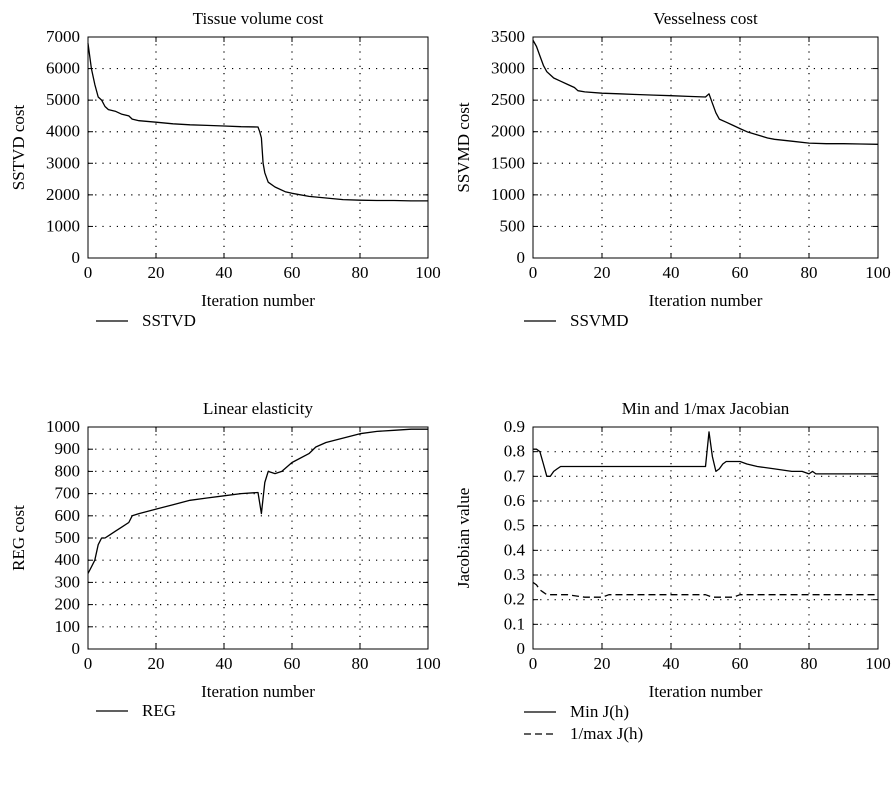 The image size is (896, 788). I want to click on y-tick-label: 0.5, so click(514, 525).